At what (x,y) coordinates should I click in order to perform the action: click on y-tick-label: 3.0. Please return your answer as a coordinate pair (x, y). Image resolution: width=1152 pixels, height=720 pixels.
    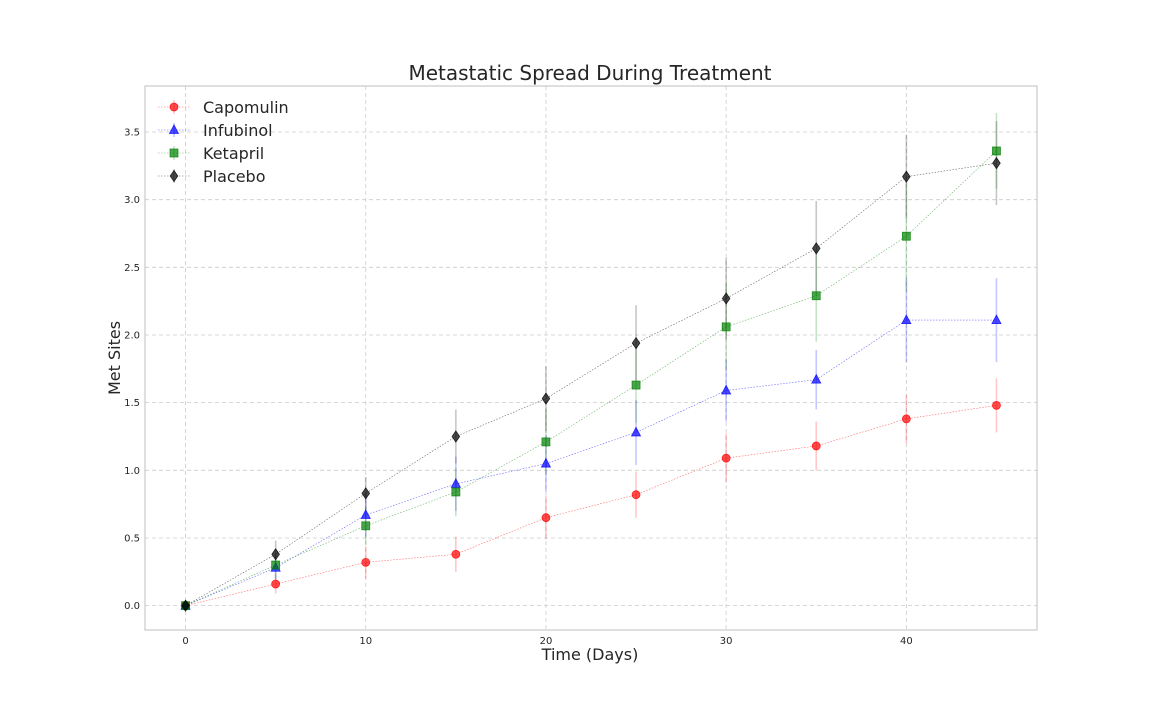
    Looking at the image, I should click on (132, 200).